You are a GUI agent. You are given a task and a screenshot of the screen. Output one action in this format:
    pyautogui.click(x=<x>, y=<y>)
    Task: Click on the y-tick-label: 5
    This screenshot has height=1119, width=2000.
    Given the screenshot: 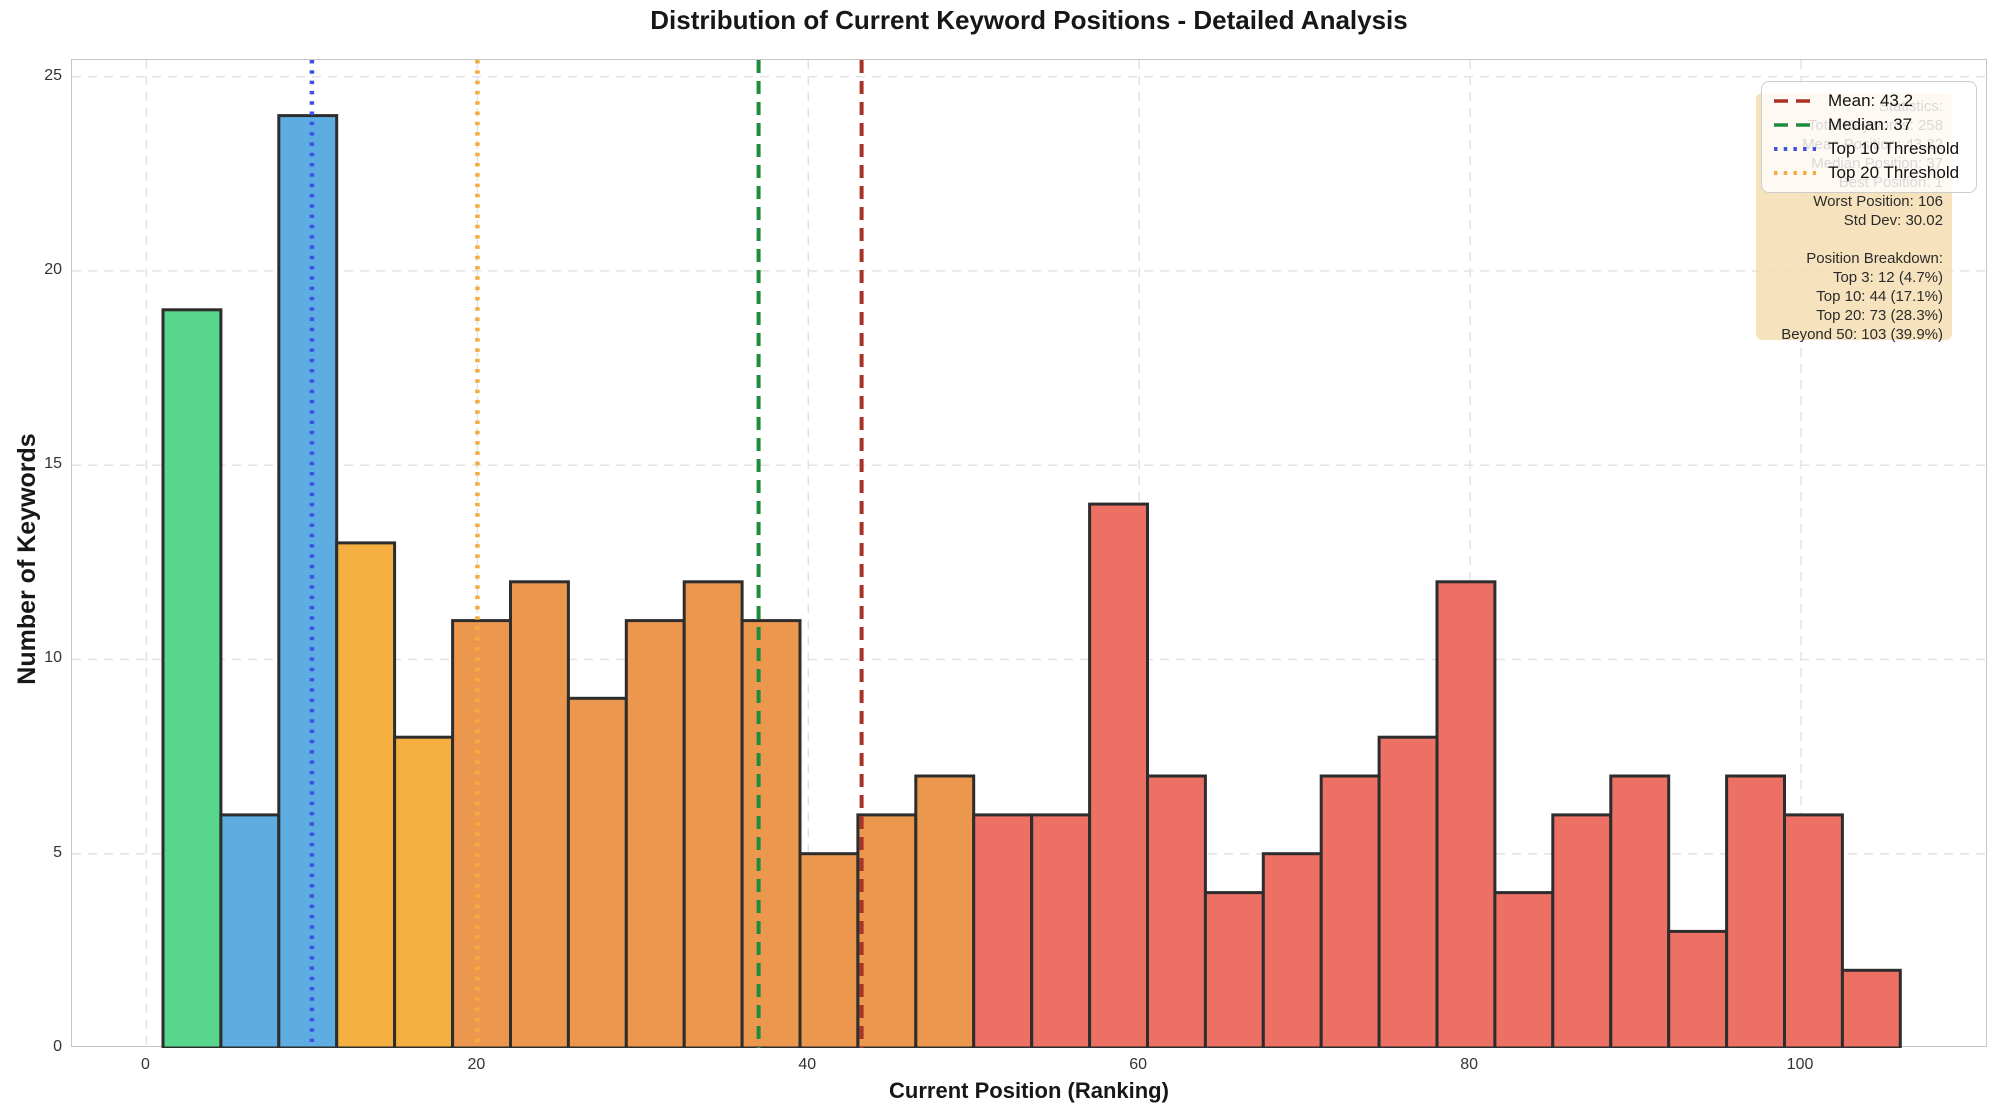 What is the action you would take?
    pyautogui.click(x=57, y=852)
    